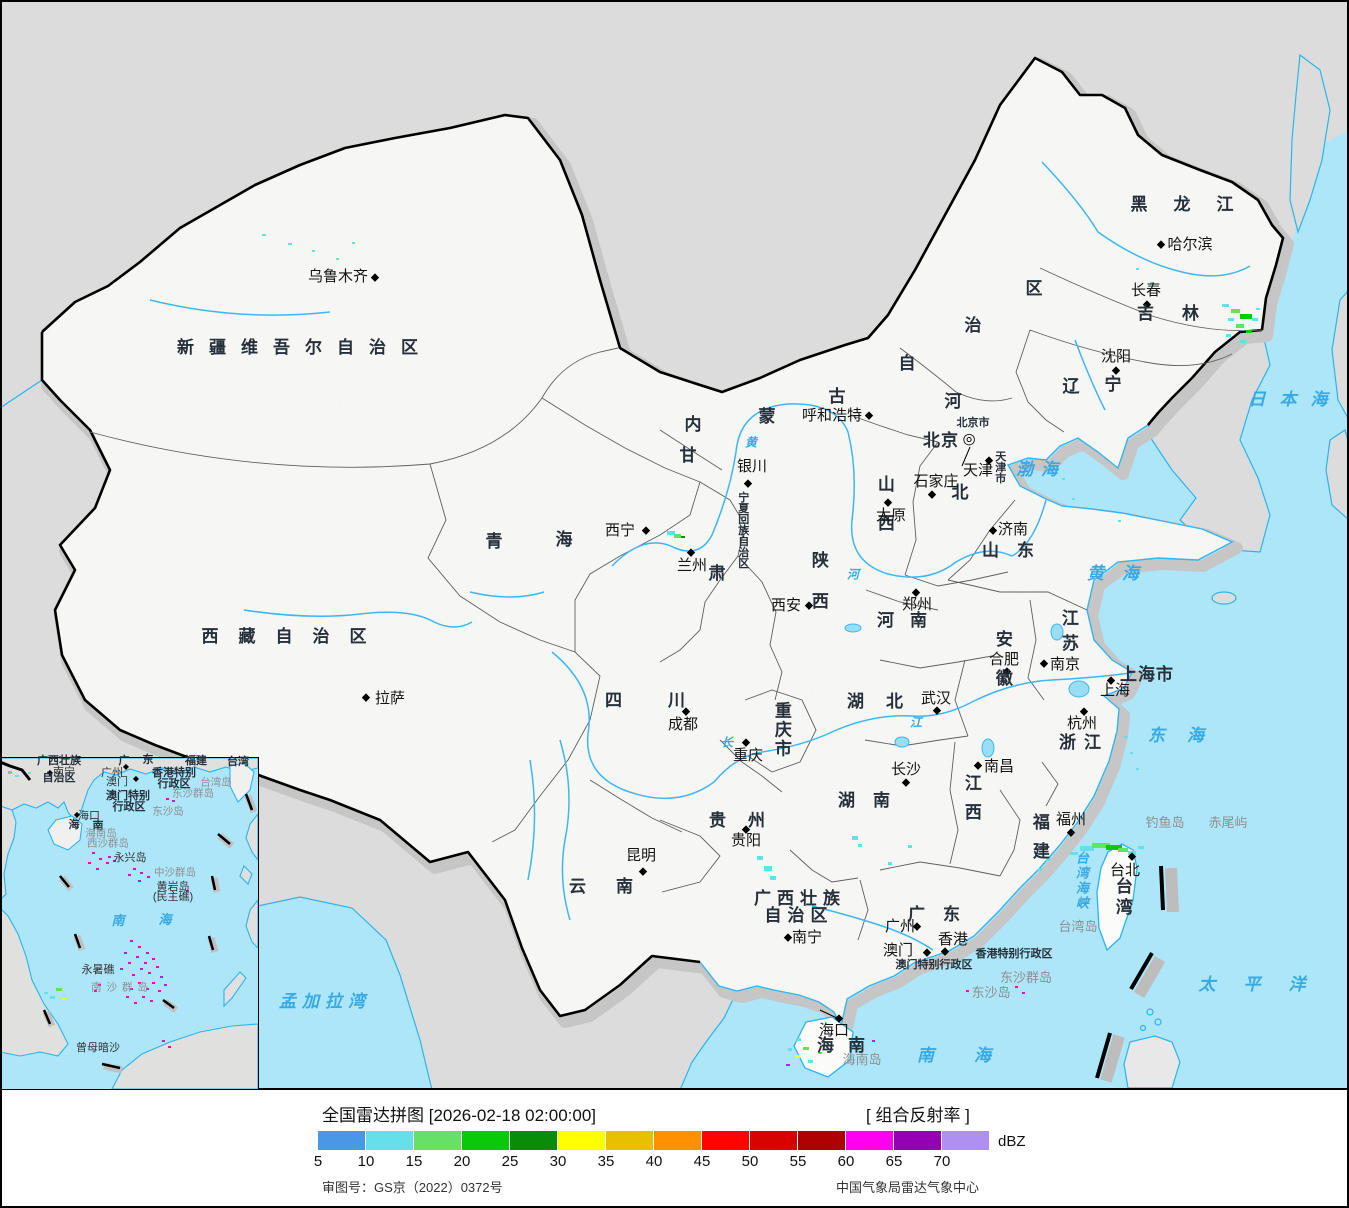 The width and height of the screenshot is (1349, 1208). What do you see at coordinates (1152, 1061) in the screenshot?
I see `luzon-land` at bounding box center [1152, 1061].